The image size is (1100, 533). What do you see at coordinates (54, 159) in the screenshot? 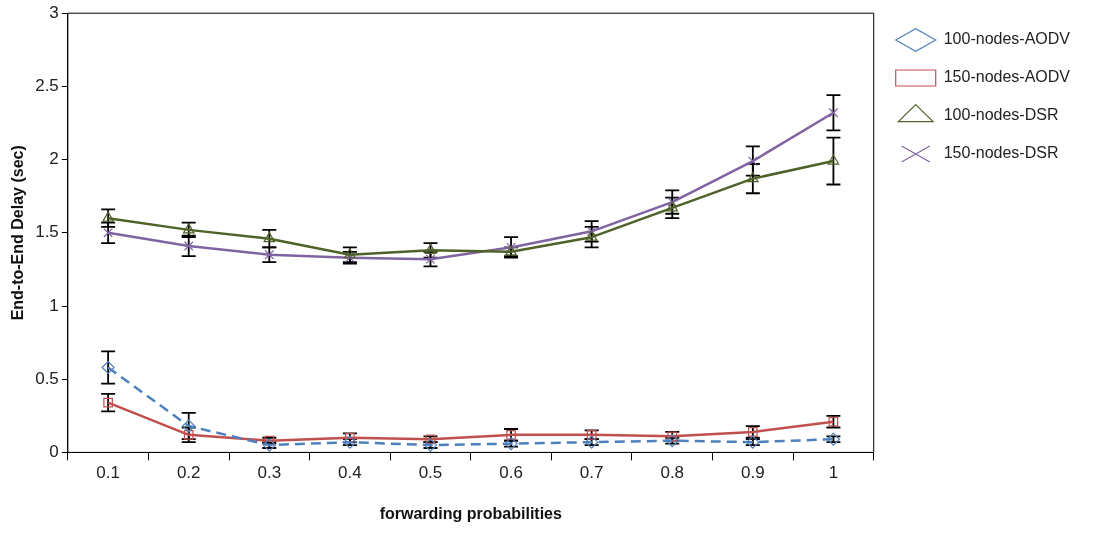
I see `y-tick-label: 2` at bounding box center [54, 159].